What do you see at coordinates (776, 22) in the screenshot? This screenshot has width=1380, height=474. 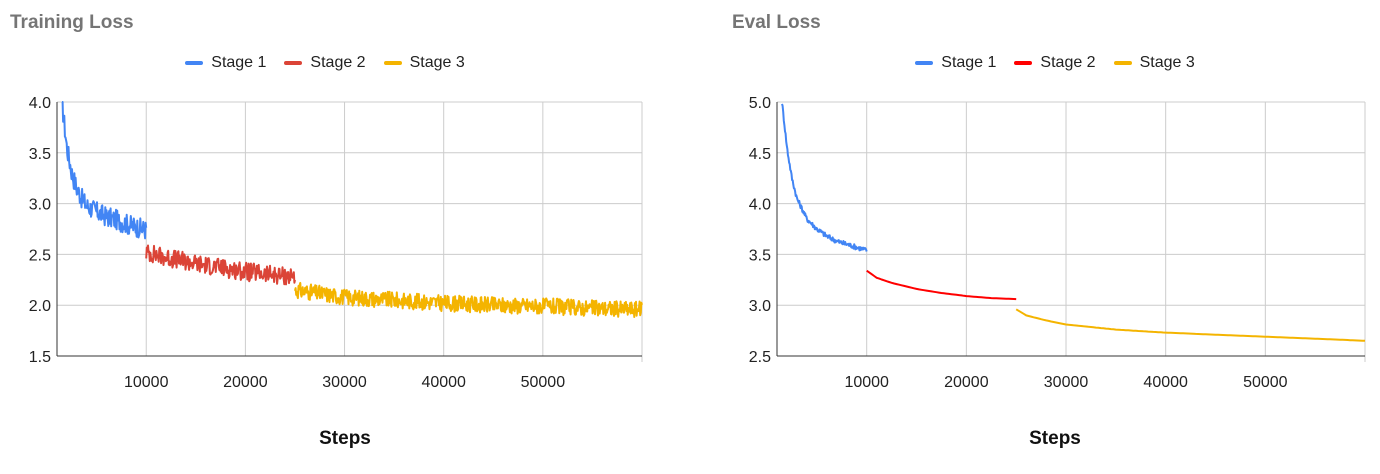 I see `chart-title: Eval Loss` at bounding box center [776, 22].